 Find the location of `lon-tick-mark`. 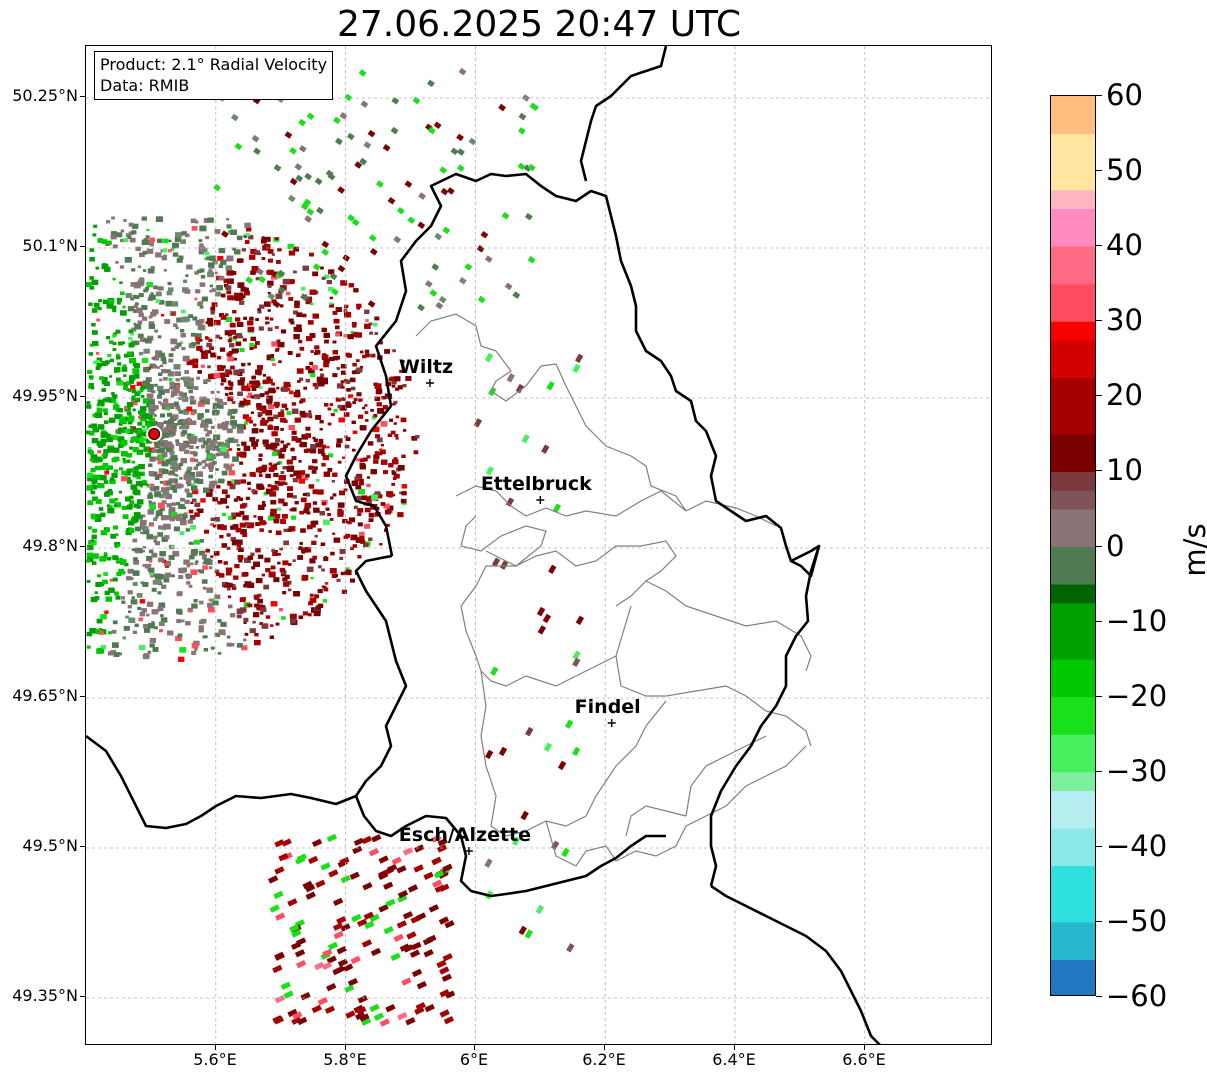

lon-tick-mark is located at coordinates (734, 1047).